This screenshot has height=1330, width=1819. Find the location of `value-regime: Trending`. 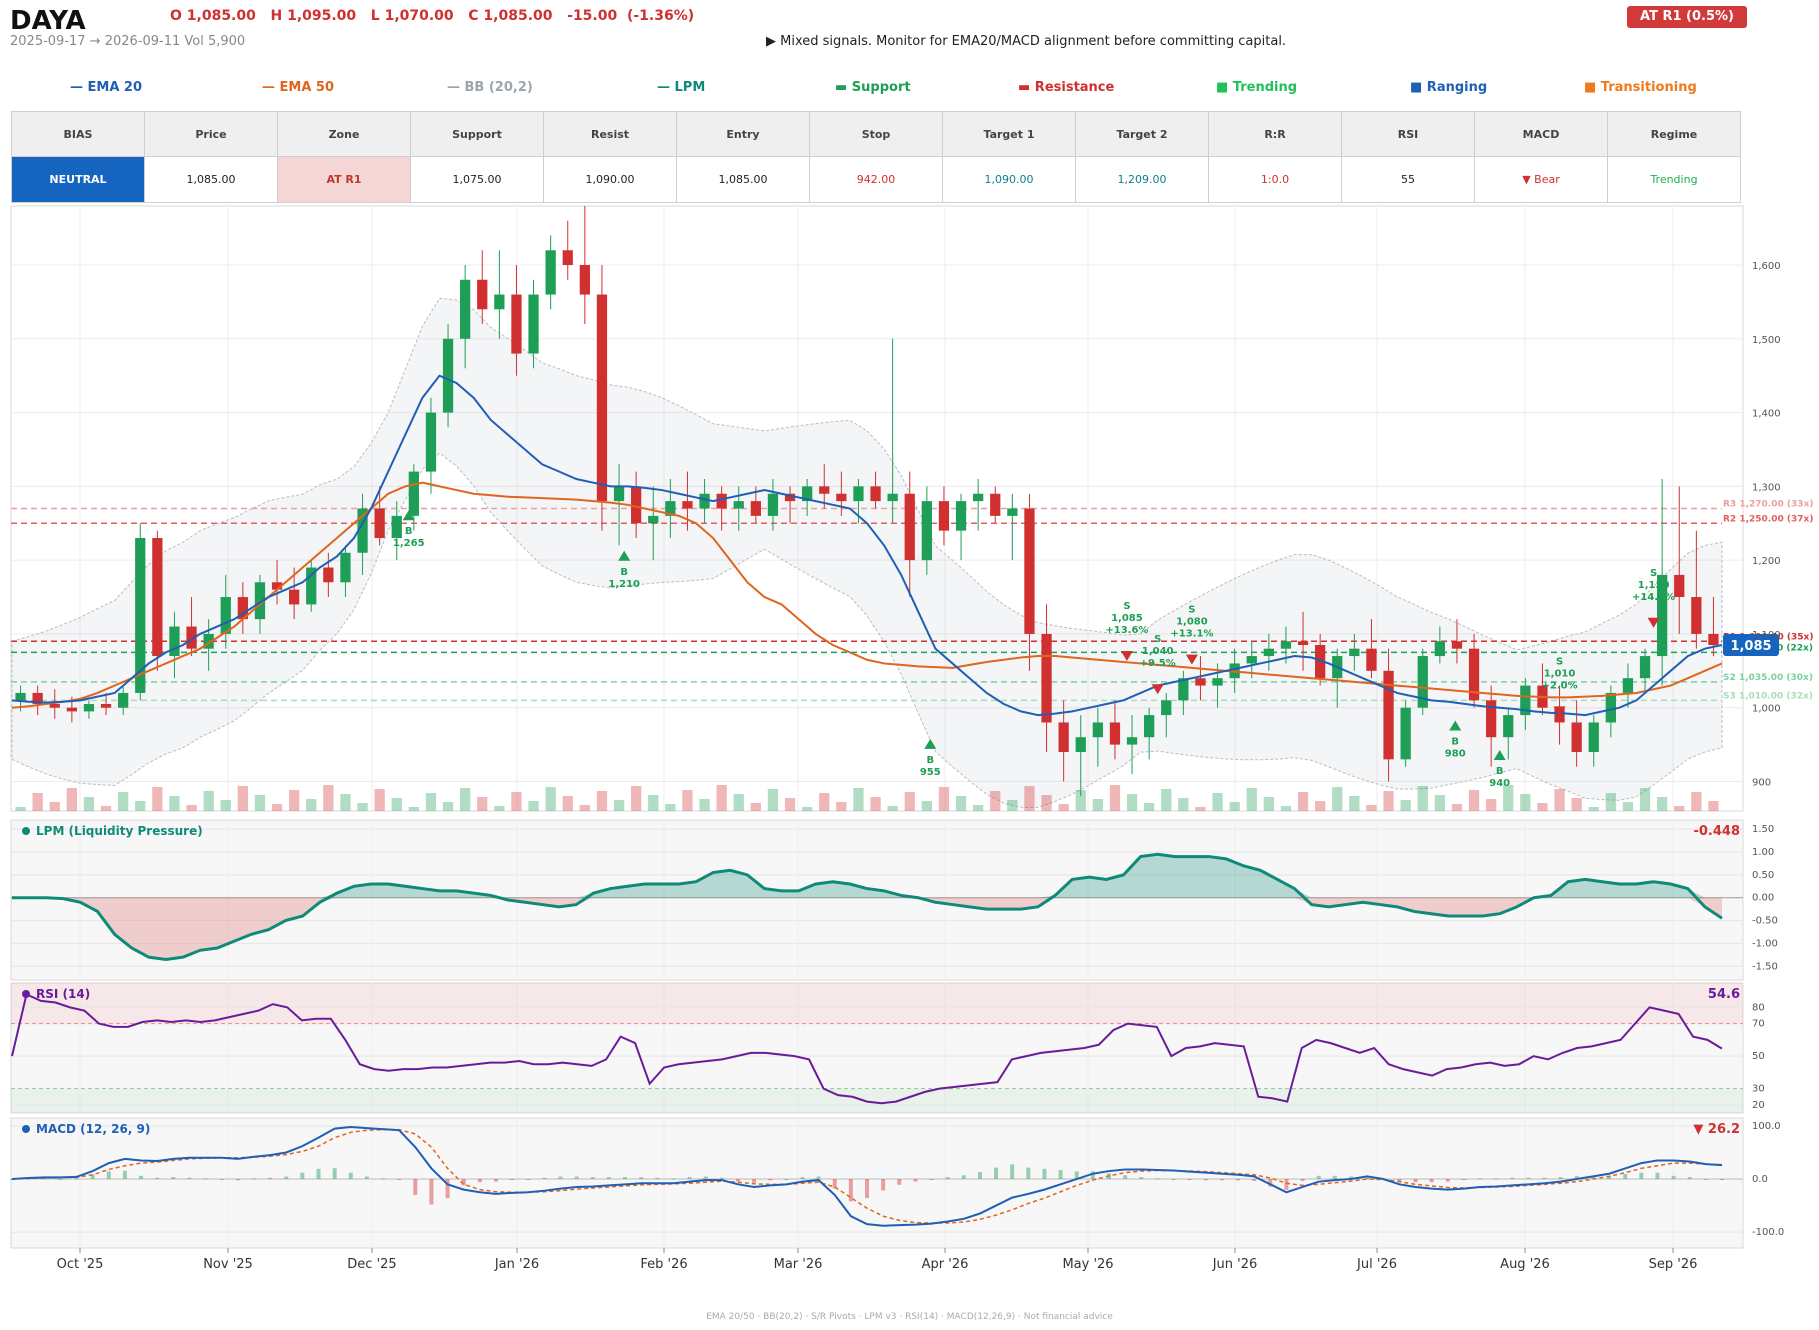

value-regime: Trending is located at coordinates (1674, 179).